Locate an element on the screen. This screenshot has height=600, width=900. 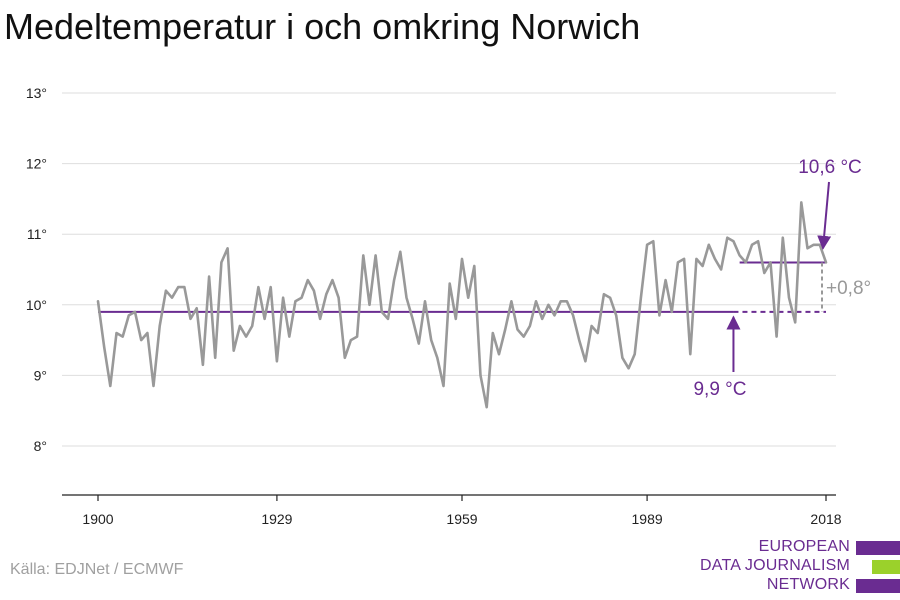
logo-bar-purple-top is located at coordinates (878, 548).